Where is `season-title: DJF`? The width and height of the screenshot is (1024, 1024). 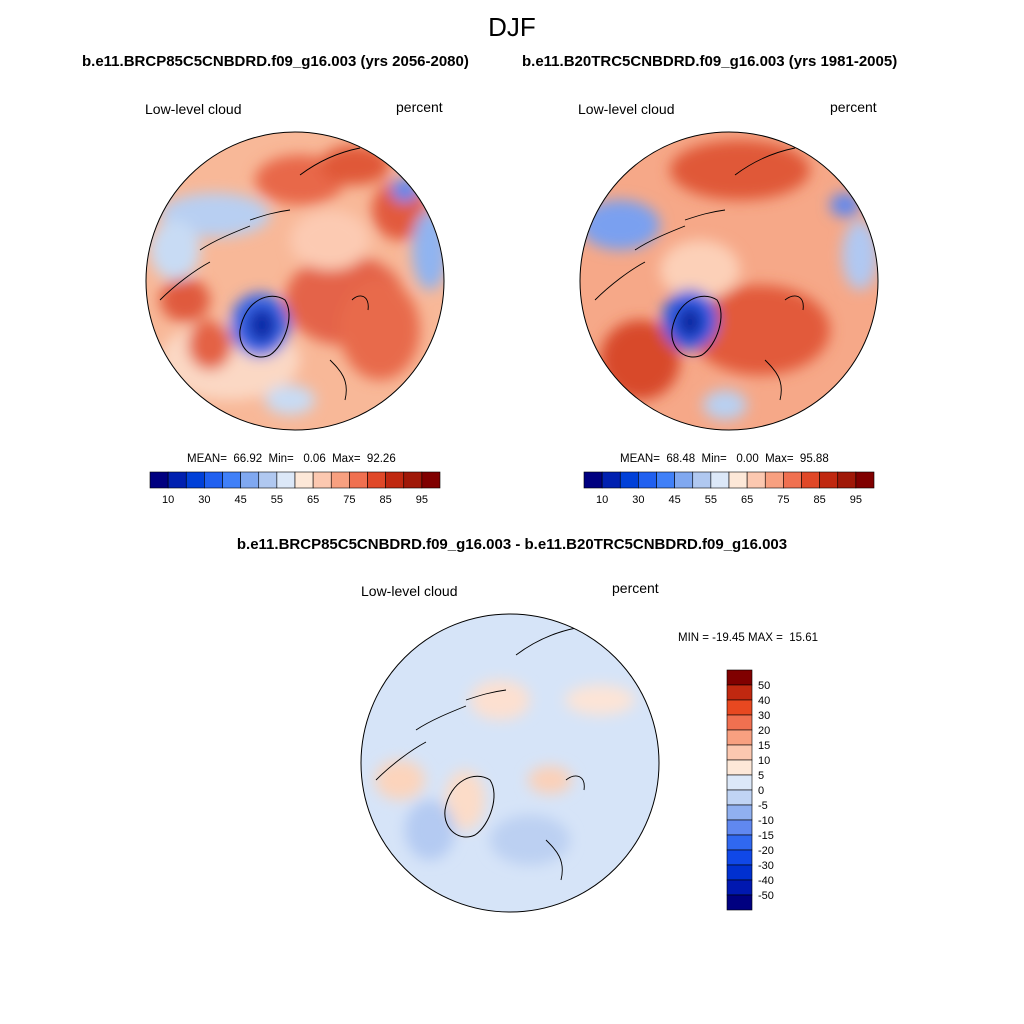
season-title: DJF is located at coordinates (512, 27).